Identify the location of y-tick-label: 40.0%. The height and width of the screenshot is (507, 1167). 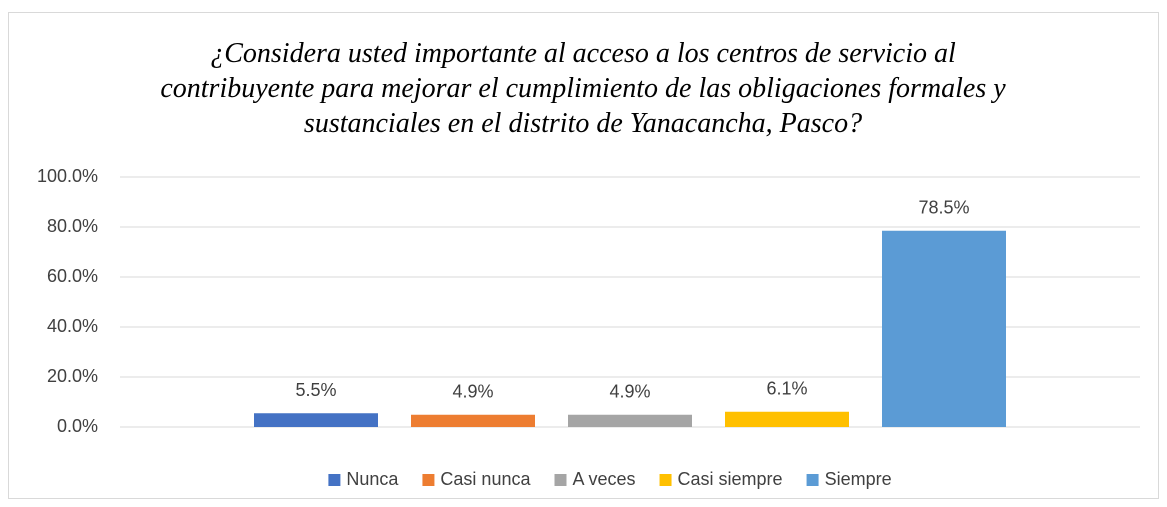
(72, 326).